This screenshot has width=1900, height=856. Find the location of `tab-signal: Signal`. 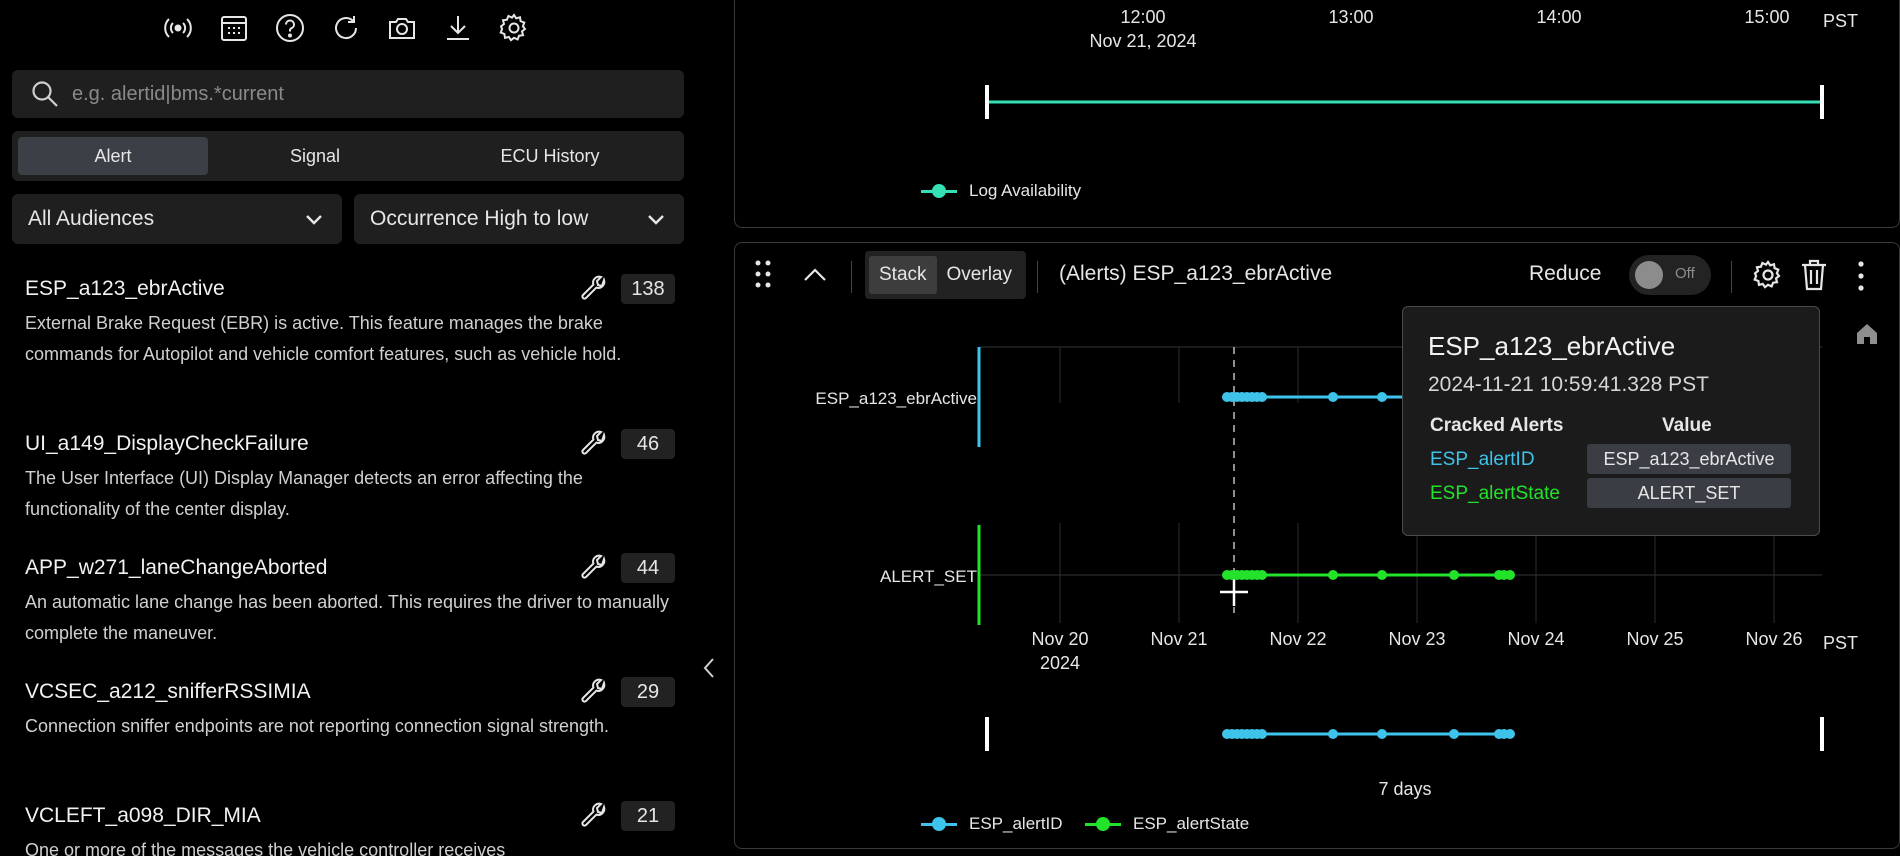

tab-signal: Signal is located at coordinates (315, 155).